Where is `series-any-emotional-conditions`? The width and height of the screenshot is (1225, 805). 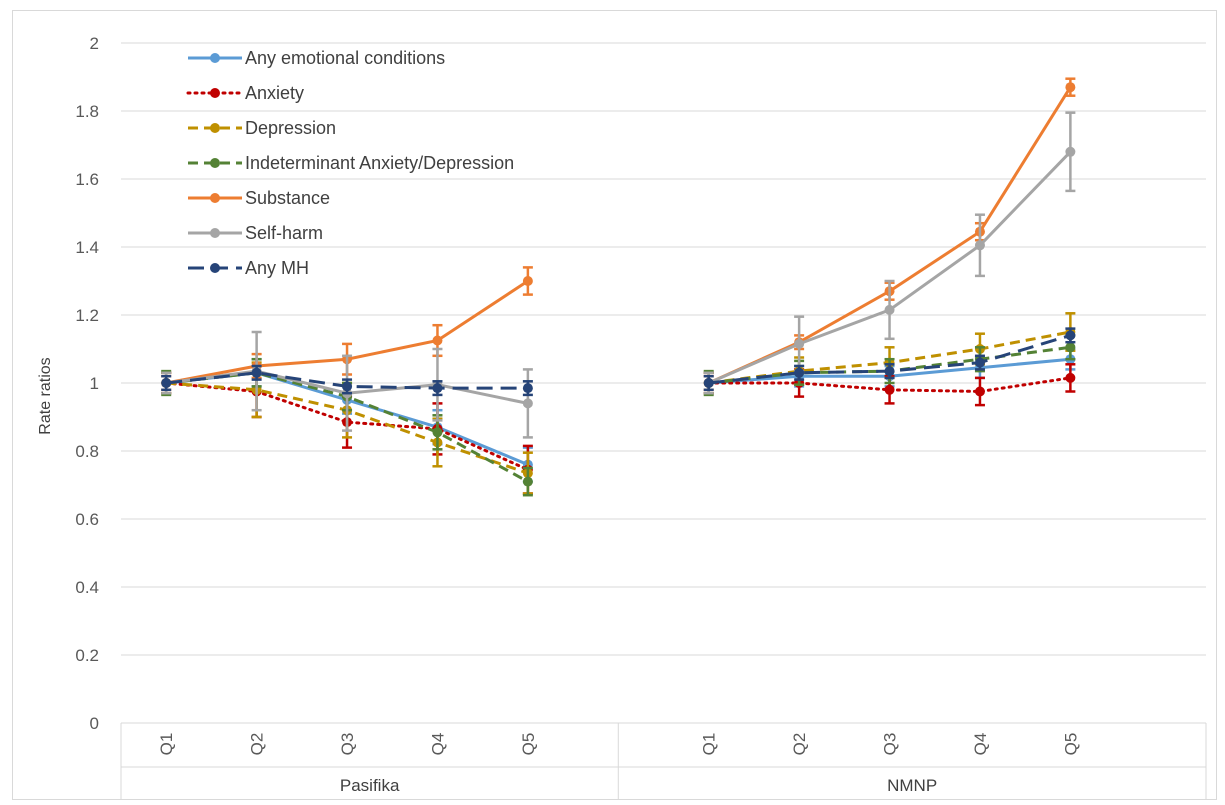 series-any-emotional-conditions is located at coordinates (618, 415).